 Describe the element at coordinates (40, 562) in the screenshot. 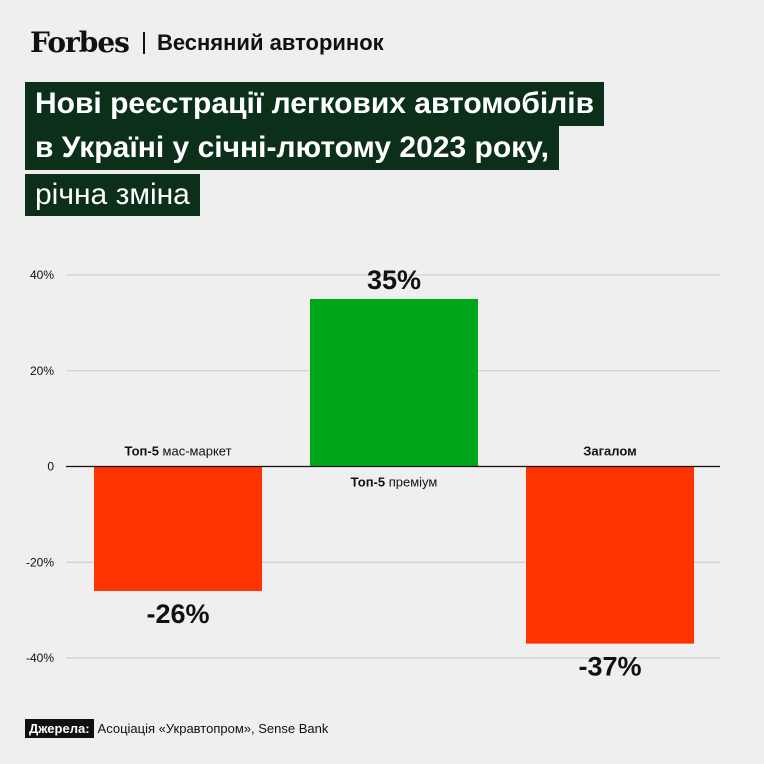

I see `y-tick-label: -20%` at that location.